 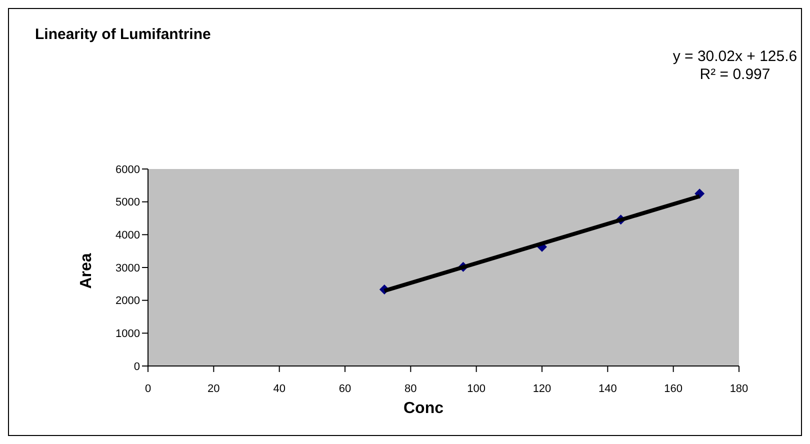 What do you see at coordinates (137, 366) in the screenshot?
I see `y-tick-label: 0` at bounding box center [137, 366].